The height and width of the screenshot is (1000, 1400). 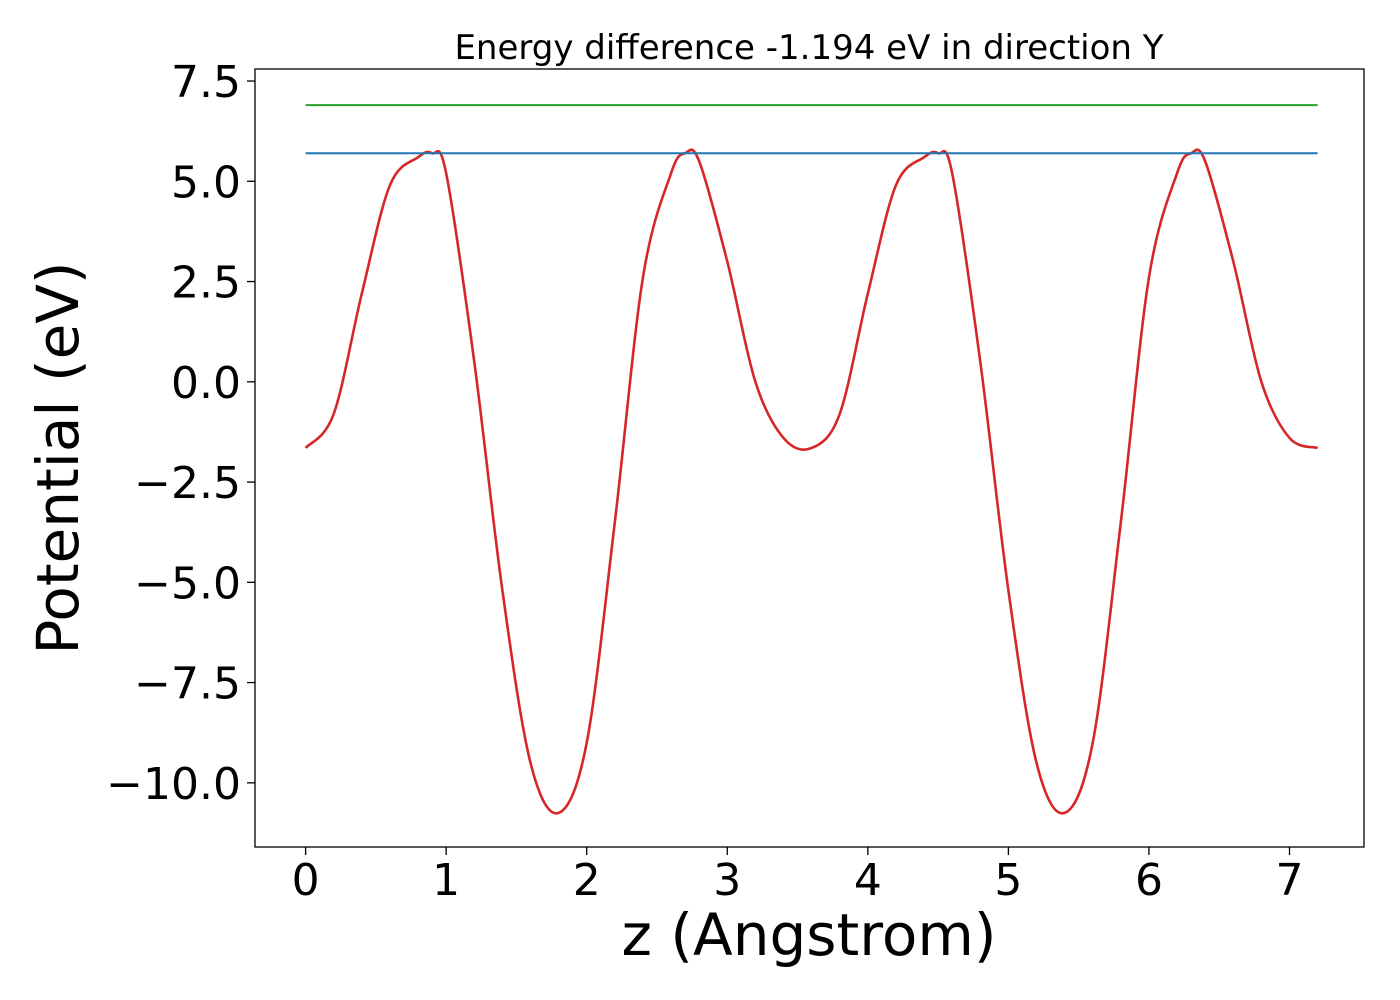 What do you see at coordinates (187, 483) in the screenshot?
I see `y-tick-label: −2.5` at bounding box center [187, 483].